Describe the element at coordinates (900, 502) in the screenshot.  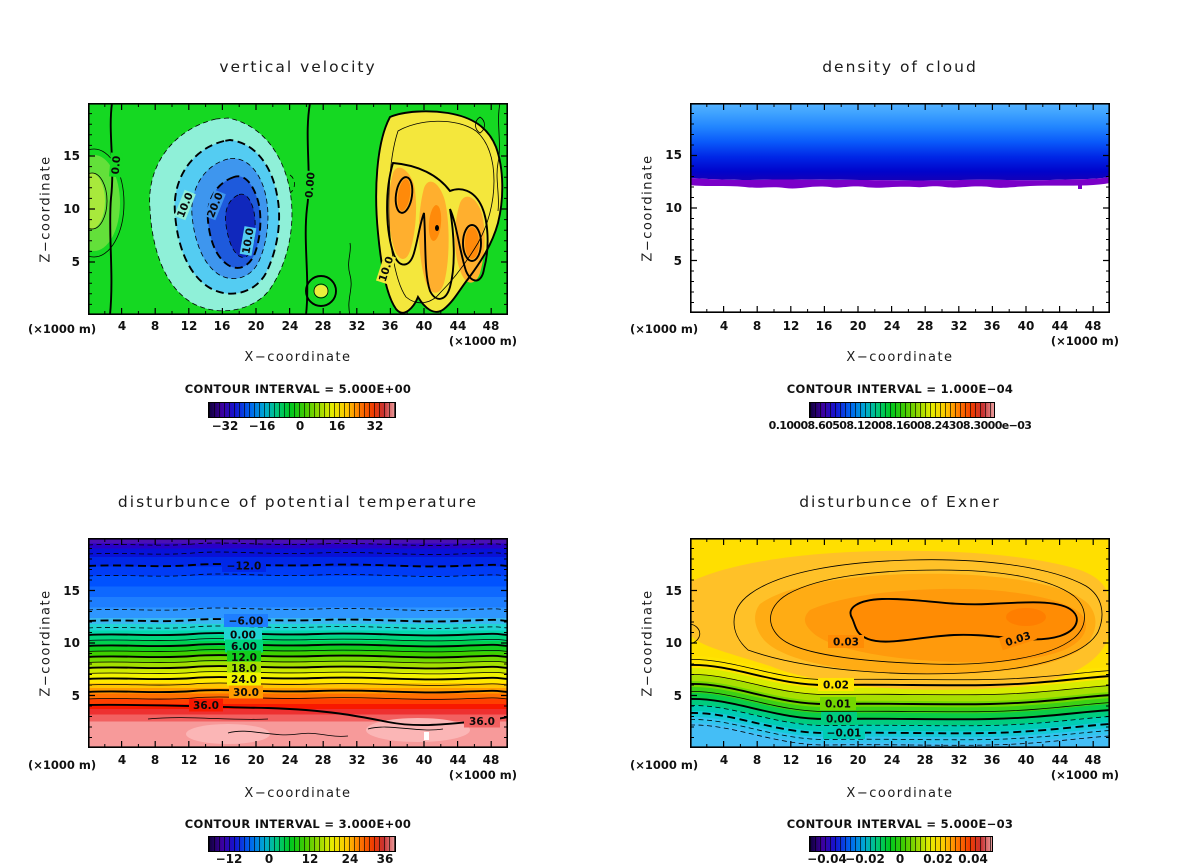
I see `panel-title-exner: disturbunce of Exner` at that location.